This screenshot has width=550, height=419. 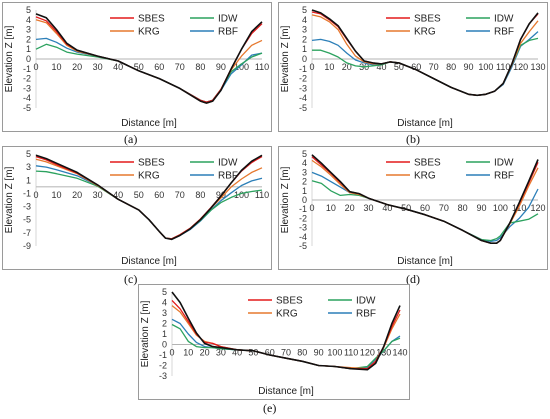 I want to click on chart-5-frame, so click(x=274, y=342).